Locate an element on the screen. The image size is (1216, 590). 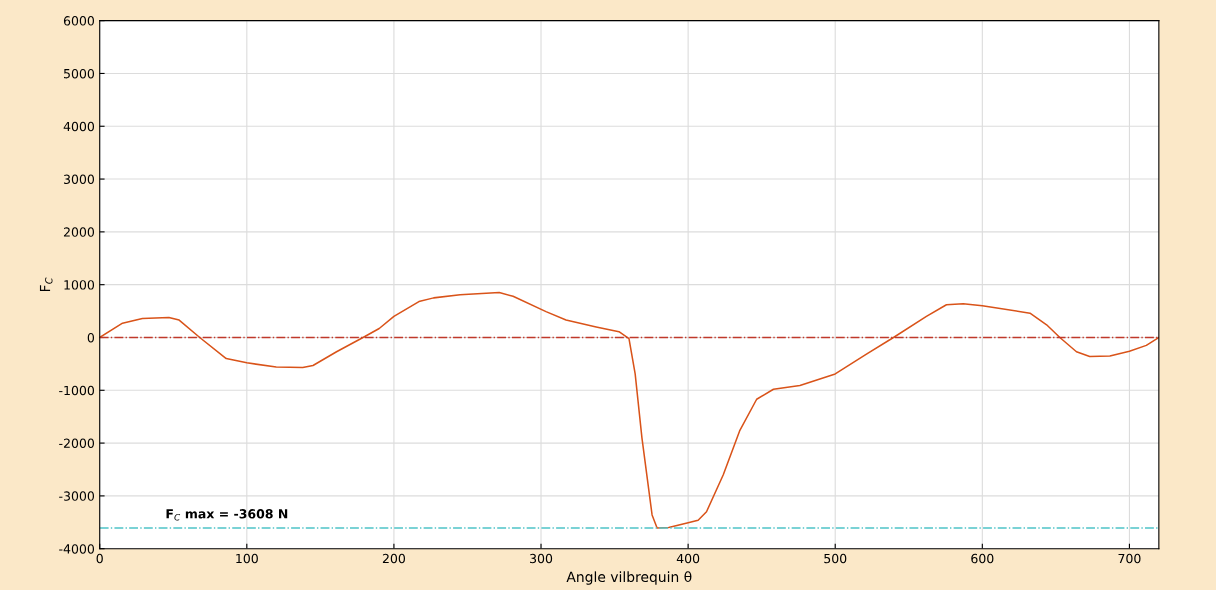
x-axis-title: Angle vilbrequin θ is located at coordinates (629, 578).